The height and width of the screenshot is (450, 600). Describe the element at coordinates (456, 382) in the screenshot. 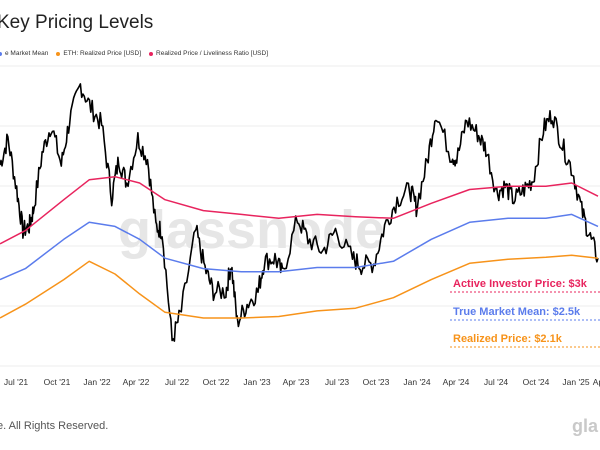

I see `x-tick-label: Apr '24` at that location.